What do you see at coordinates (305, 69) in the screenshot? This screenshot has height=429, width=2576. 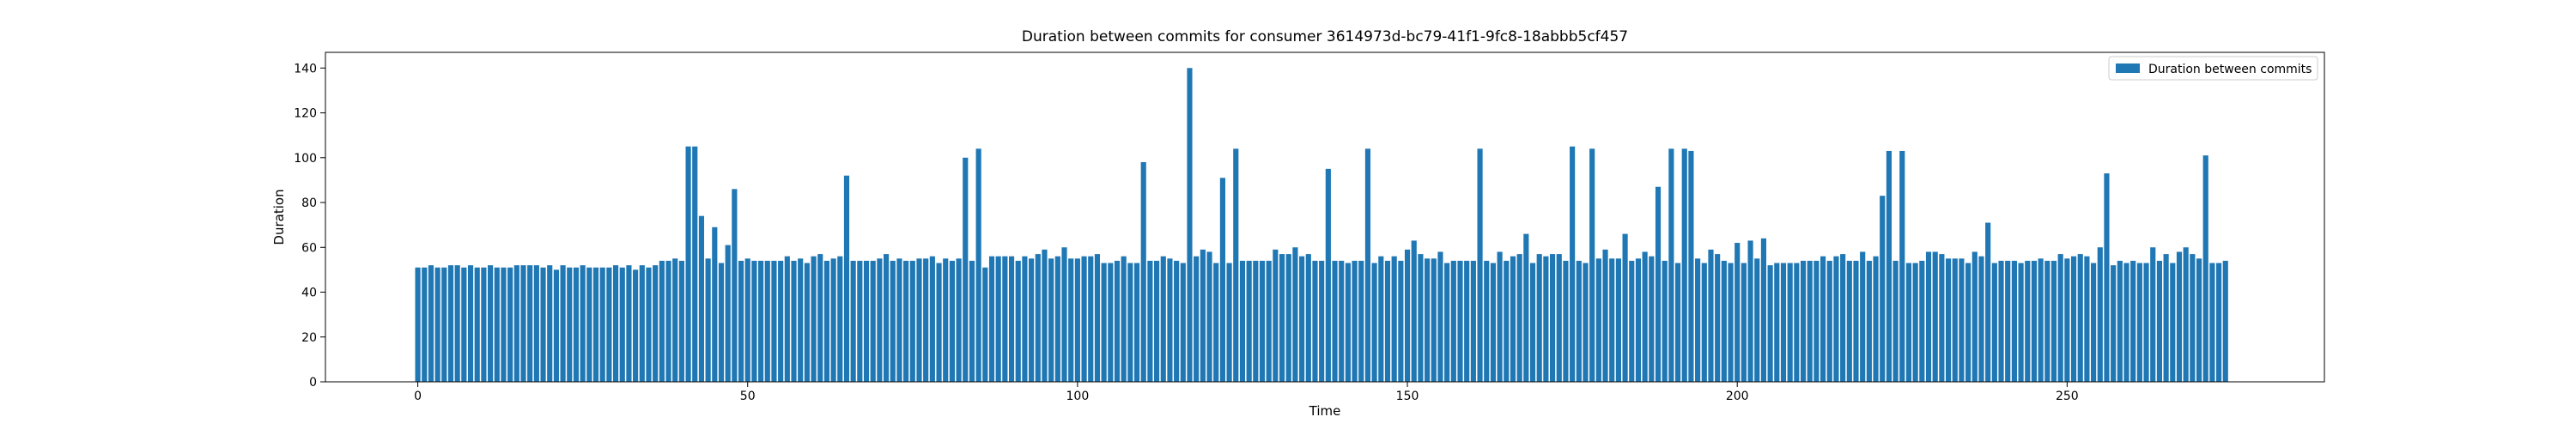 I see `y-tick-label: 140` at bounding box center [305, 69].